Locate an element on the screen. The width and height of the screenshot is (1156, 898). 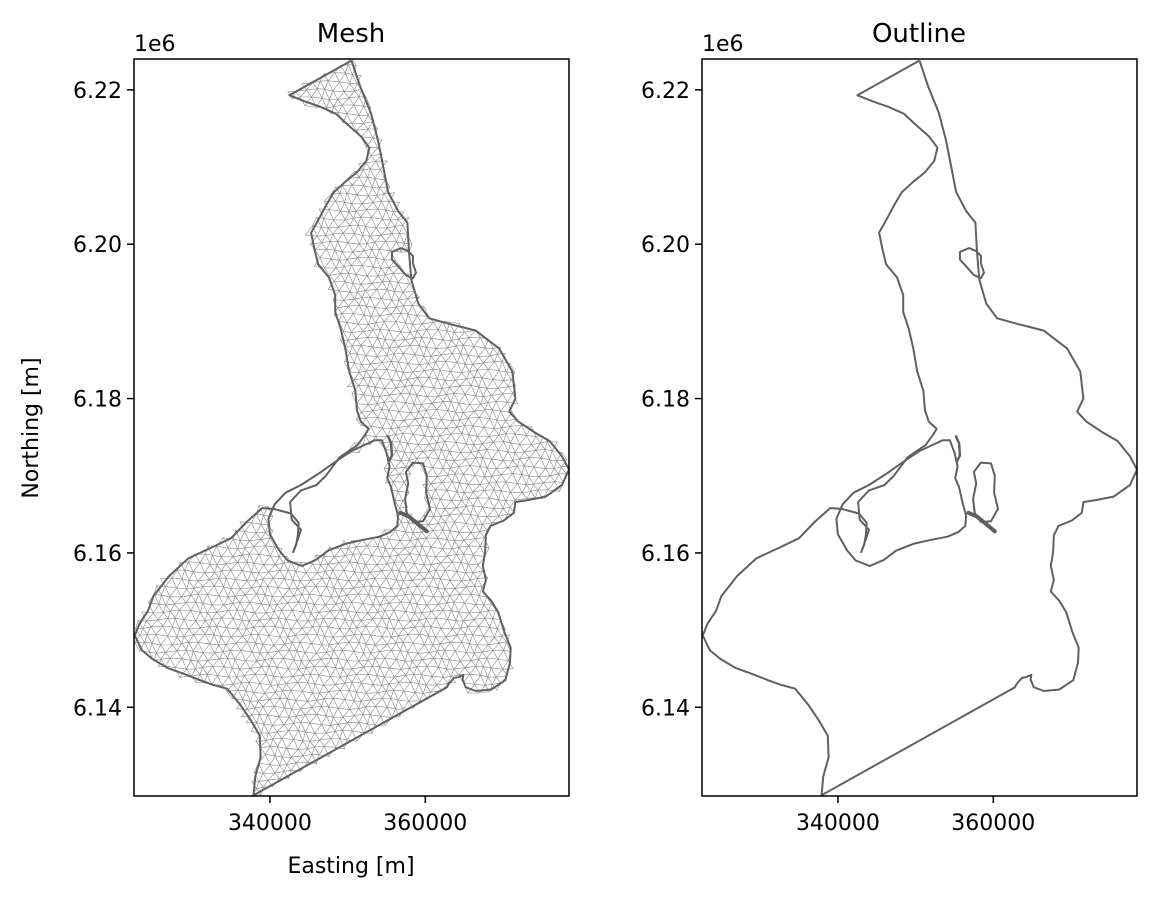
outline-title: Outline is located at coordinates (919, 34).